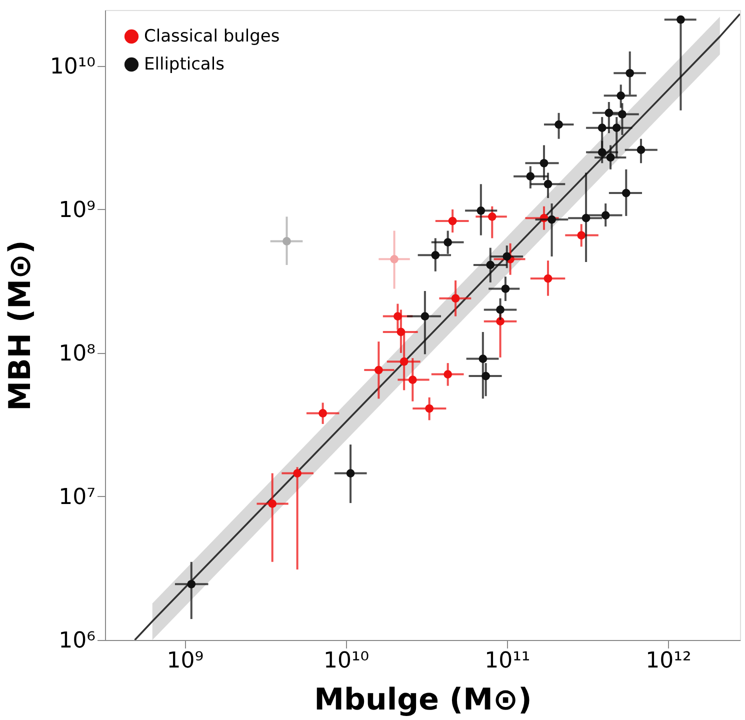 The height and width of the screenshot is (720, 745). What do you see at coordinates (184, 64) in the screenshot?
I see `legend-label: Ellipticals` at bounding box center [184, 64].